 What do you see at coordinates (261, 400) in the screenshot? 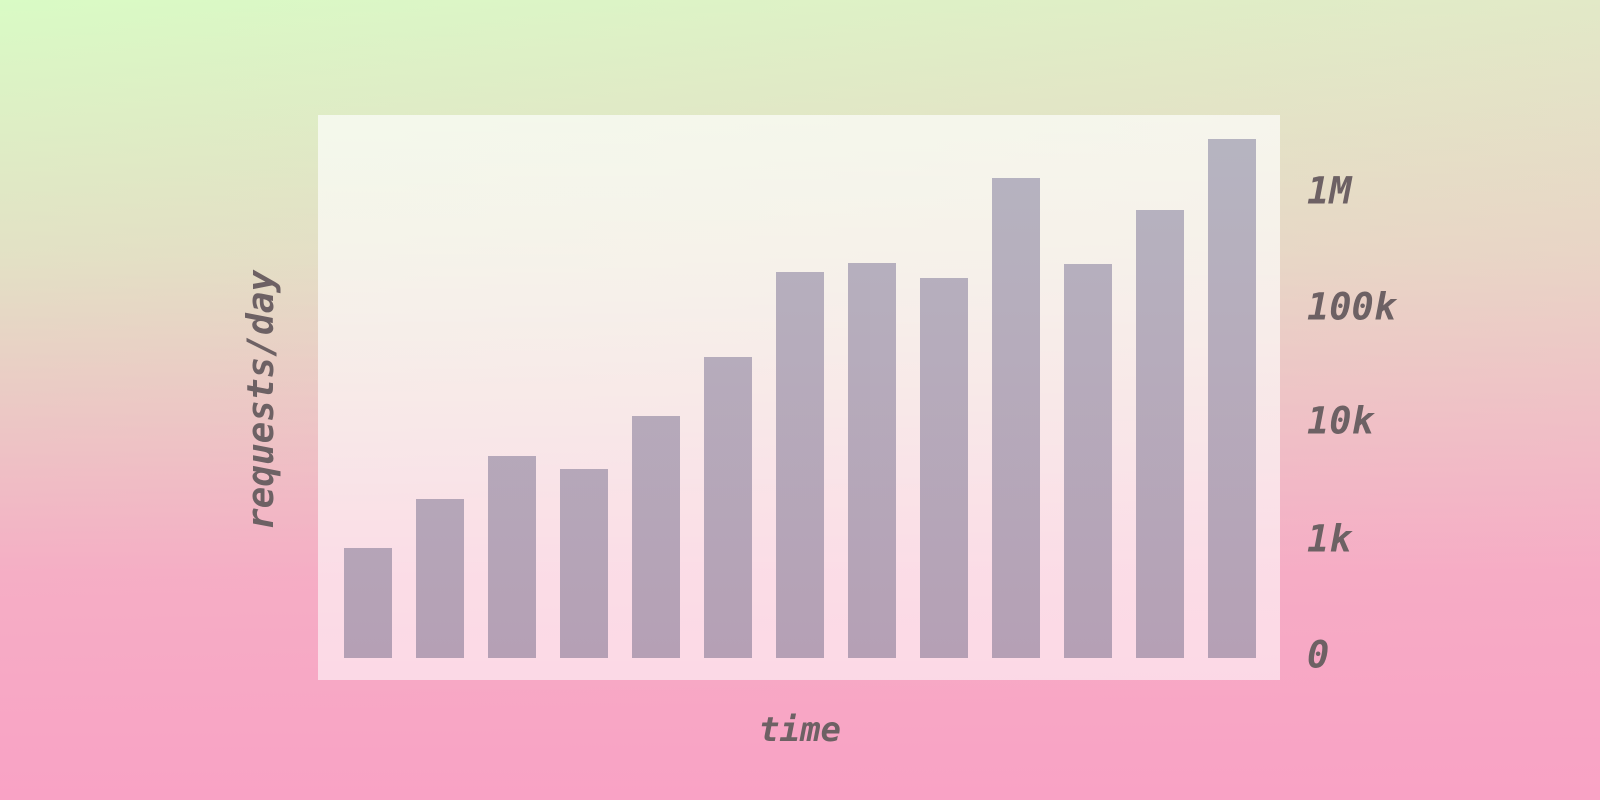
I see `y-axis-label: requests/day` at bounding box center [261, 400].